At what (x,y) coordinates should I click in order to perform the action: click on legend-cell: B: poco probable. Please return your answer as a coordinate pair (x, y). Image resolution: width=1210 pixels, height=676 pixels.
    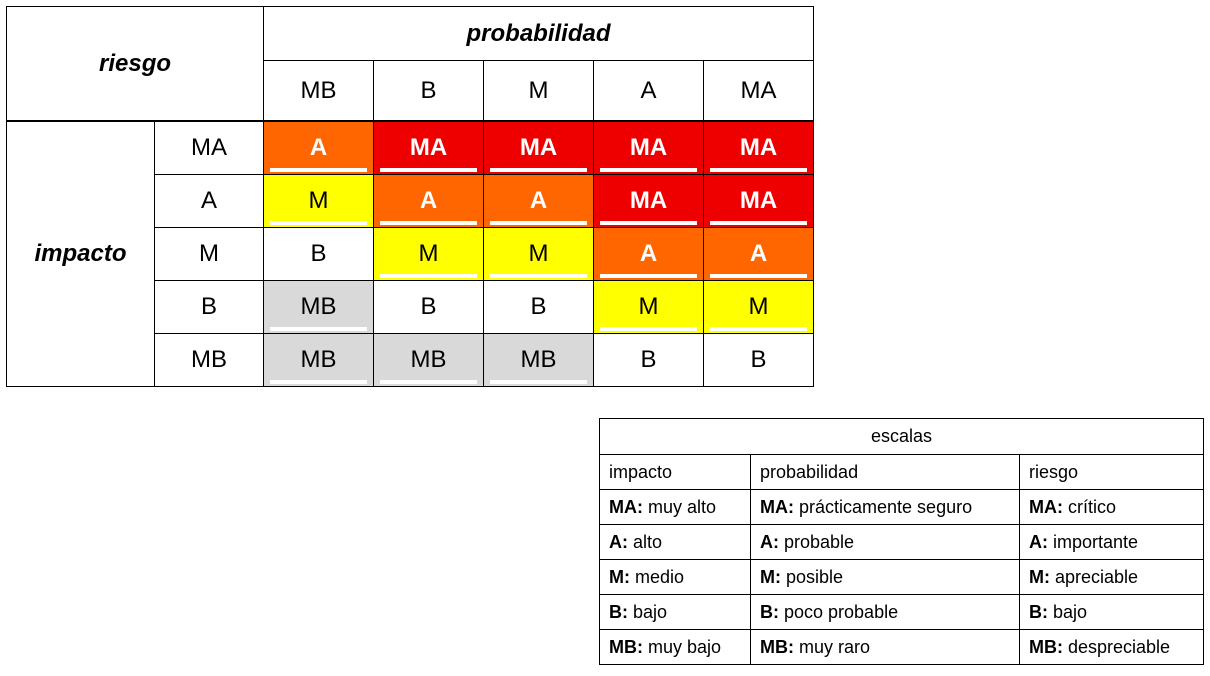
    Looking at the image, I should click on (885, 612).